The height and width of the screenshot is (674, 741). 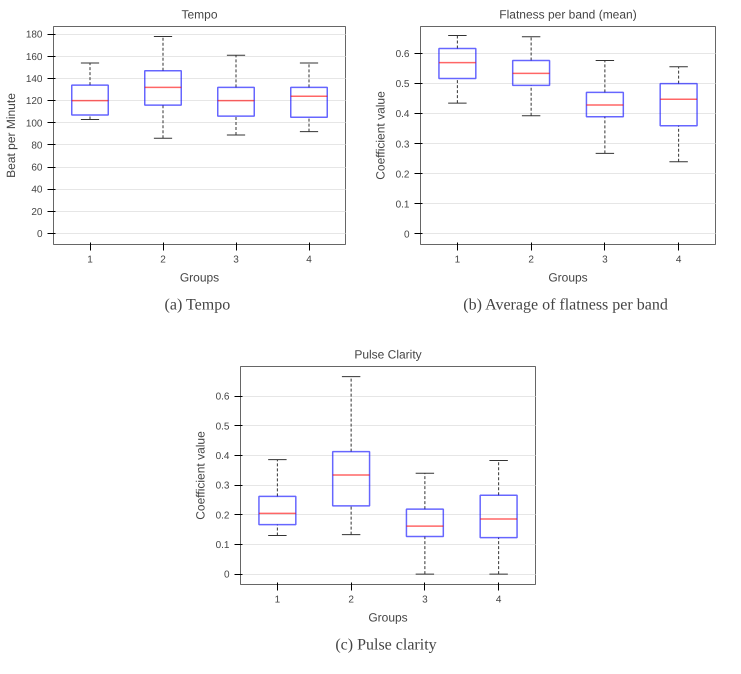 What do you see at coordinates (199, 15) in the screenshot?
I see `chart-title: Tempo` at bounding box center [199, 15].